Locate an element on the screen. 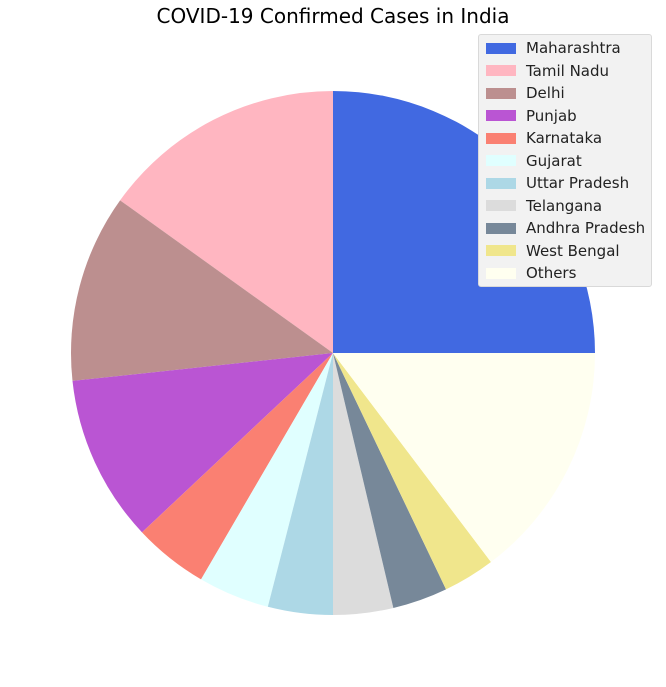 Image resolution: width=666 pixels, height=687 pixels. legend-label: Uttar Pradesh is located at coordinates (578, 183).